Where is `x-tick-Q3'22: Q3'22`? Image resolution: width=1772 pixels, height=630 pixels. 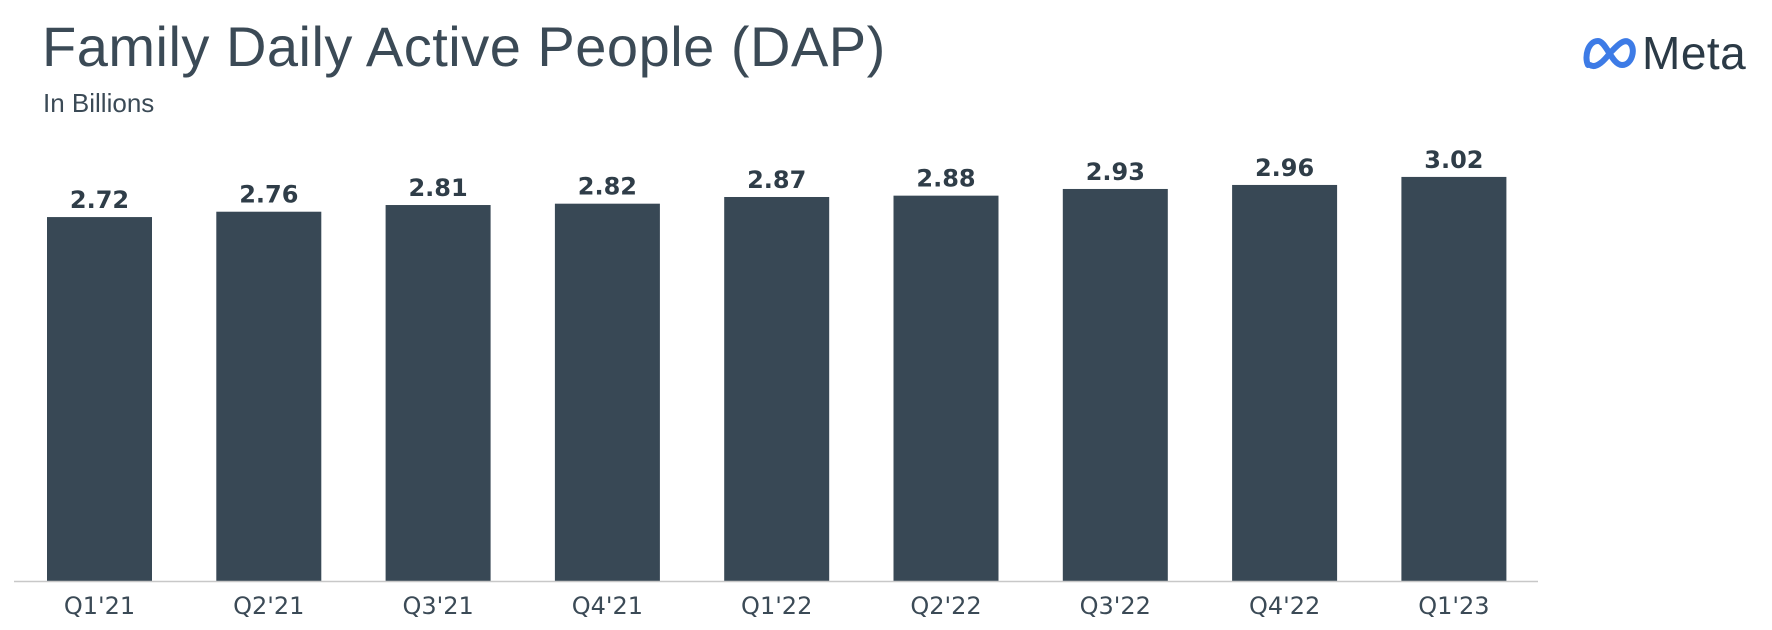 x-tick-Q3'22: Q3'22 is located at coordinates (1115, 606).